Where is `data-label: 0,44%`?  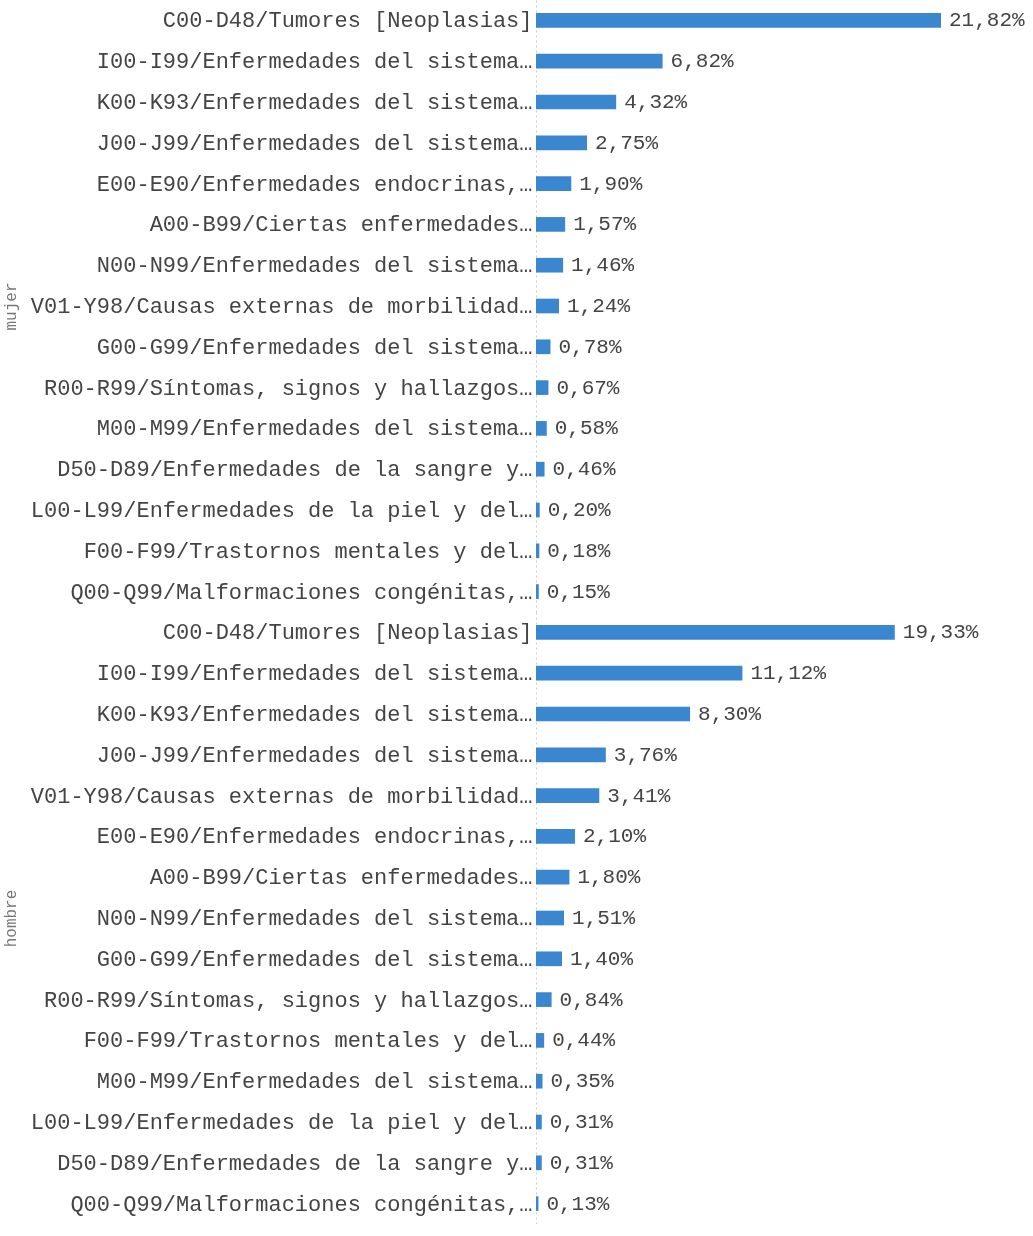
data-label: 0,44% is located at coordinates (584, 1041).